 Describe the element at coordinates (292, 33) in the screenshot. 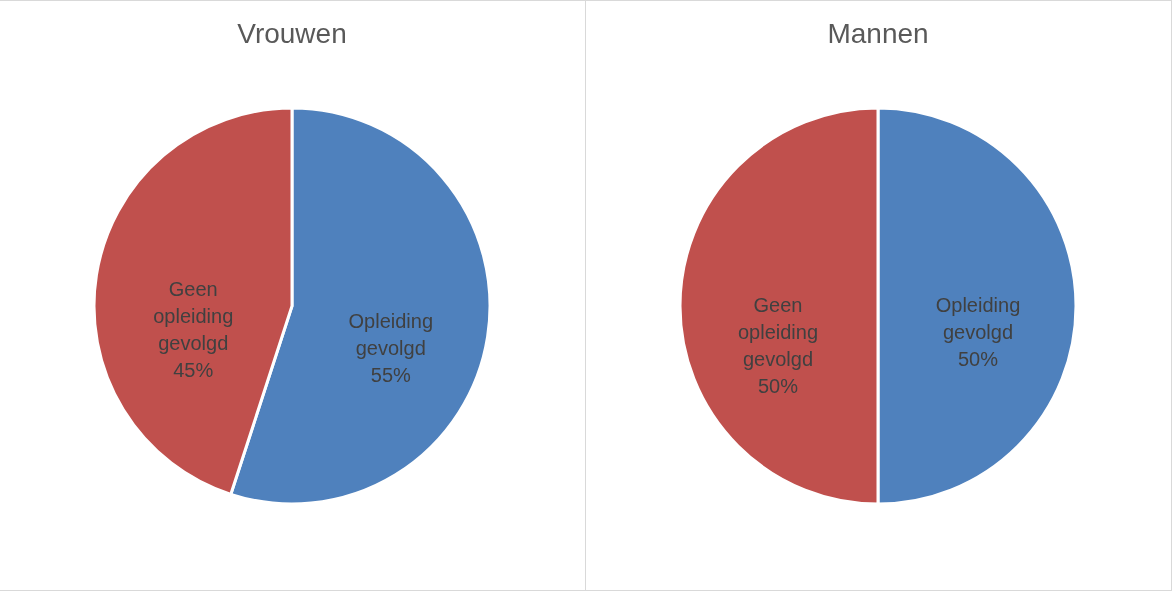

I see `chart-title: Vrouwen` at that location.